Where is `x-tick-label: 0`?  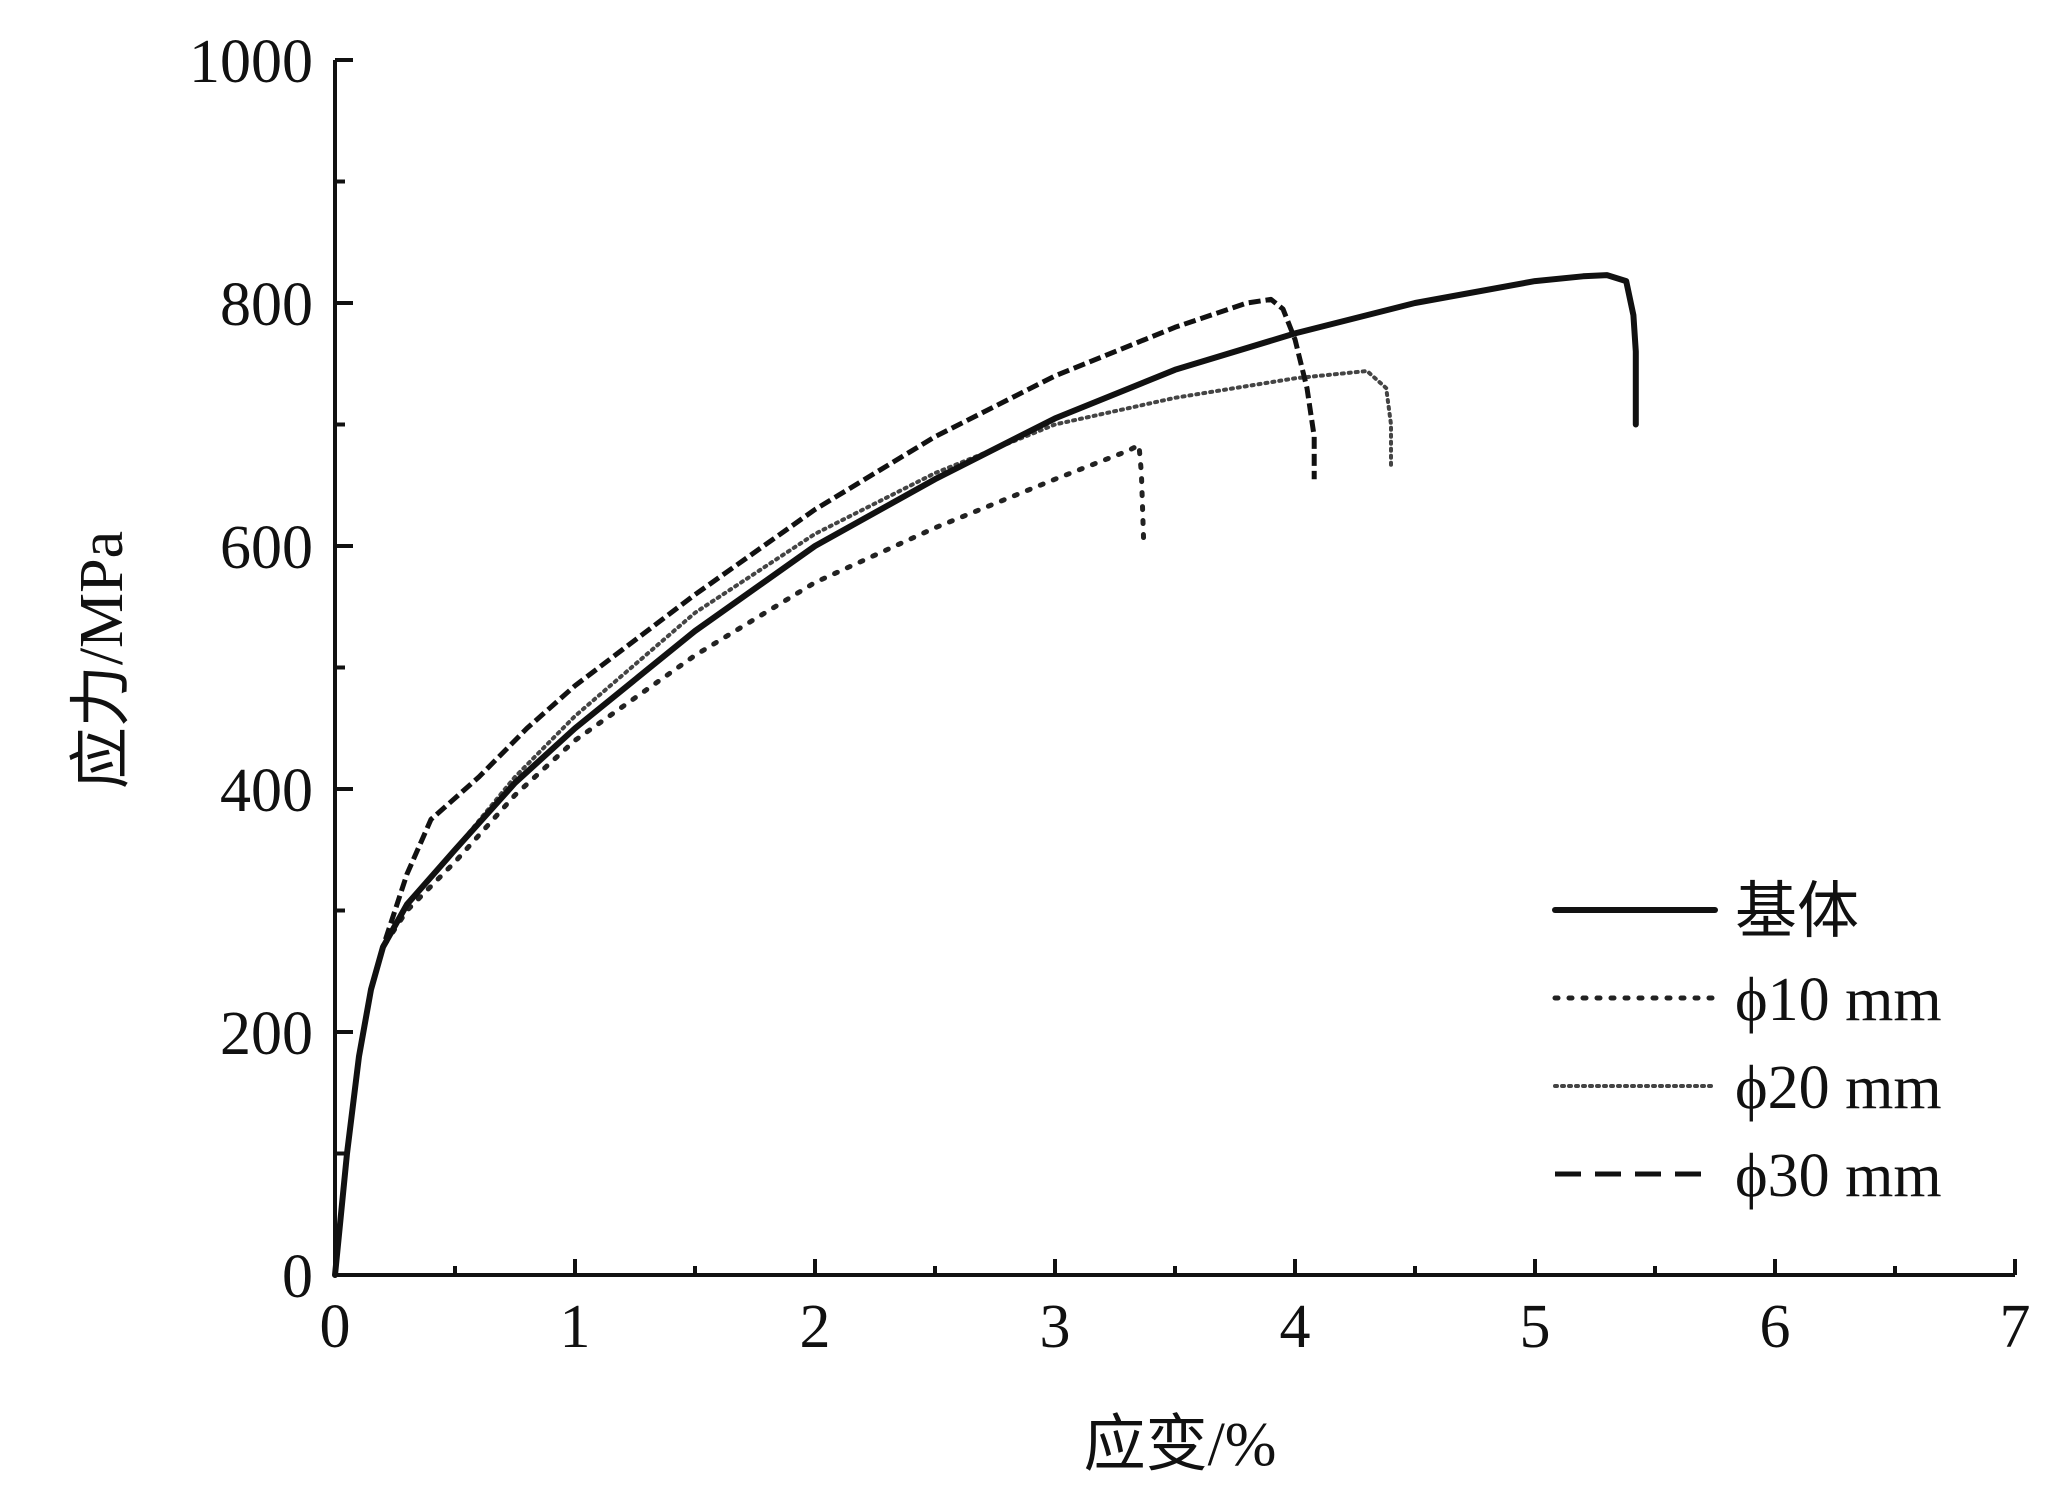
x-tick-label: 0 is located at coordinates (335, 1327).